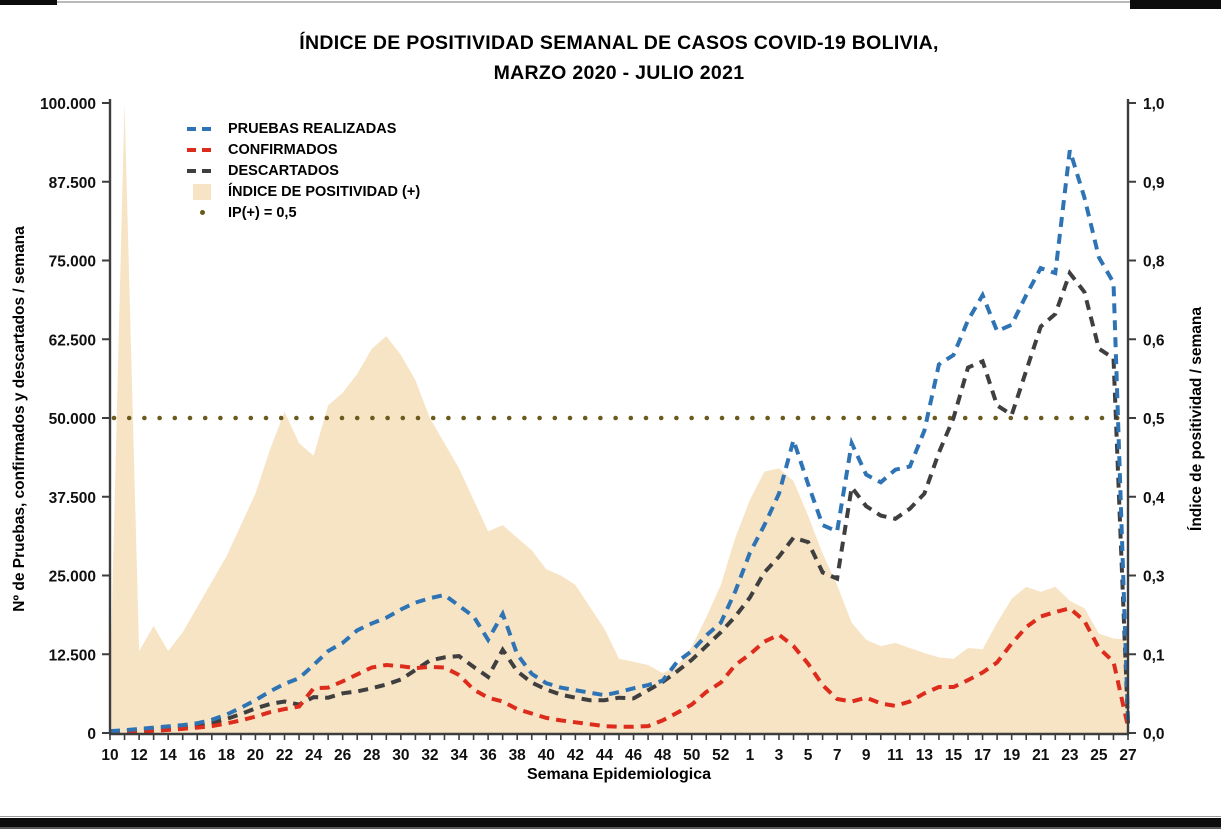 This screenshot has width=1221, height=829. Describe the element at coordinates (109, 755) in the screenshot. I see `svg-text: 10` at that location.